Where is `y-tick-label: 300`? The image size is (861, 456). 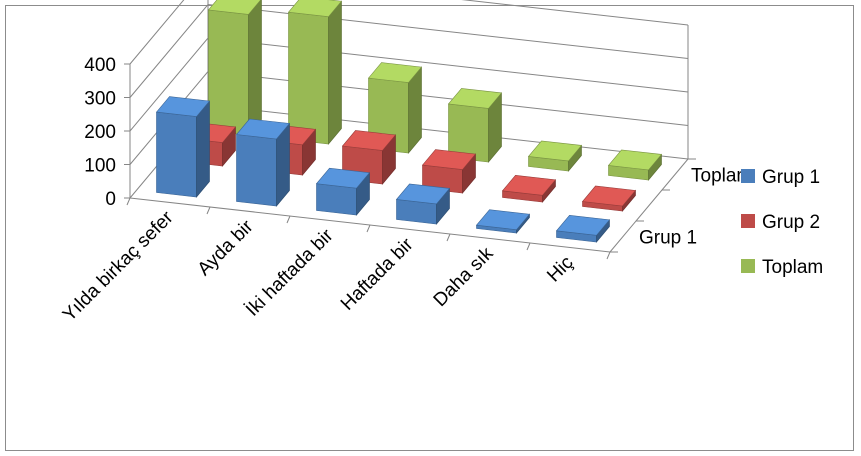 y-tick-label: 300 is located at coordinates (100, 99).